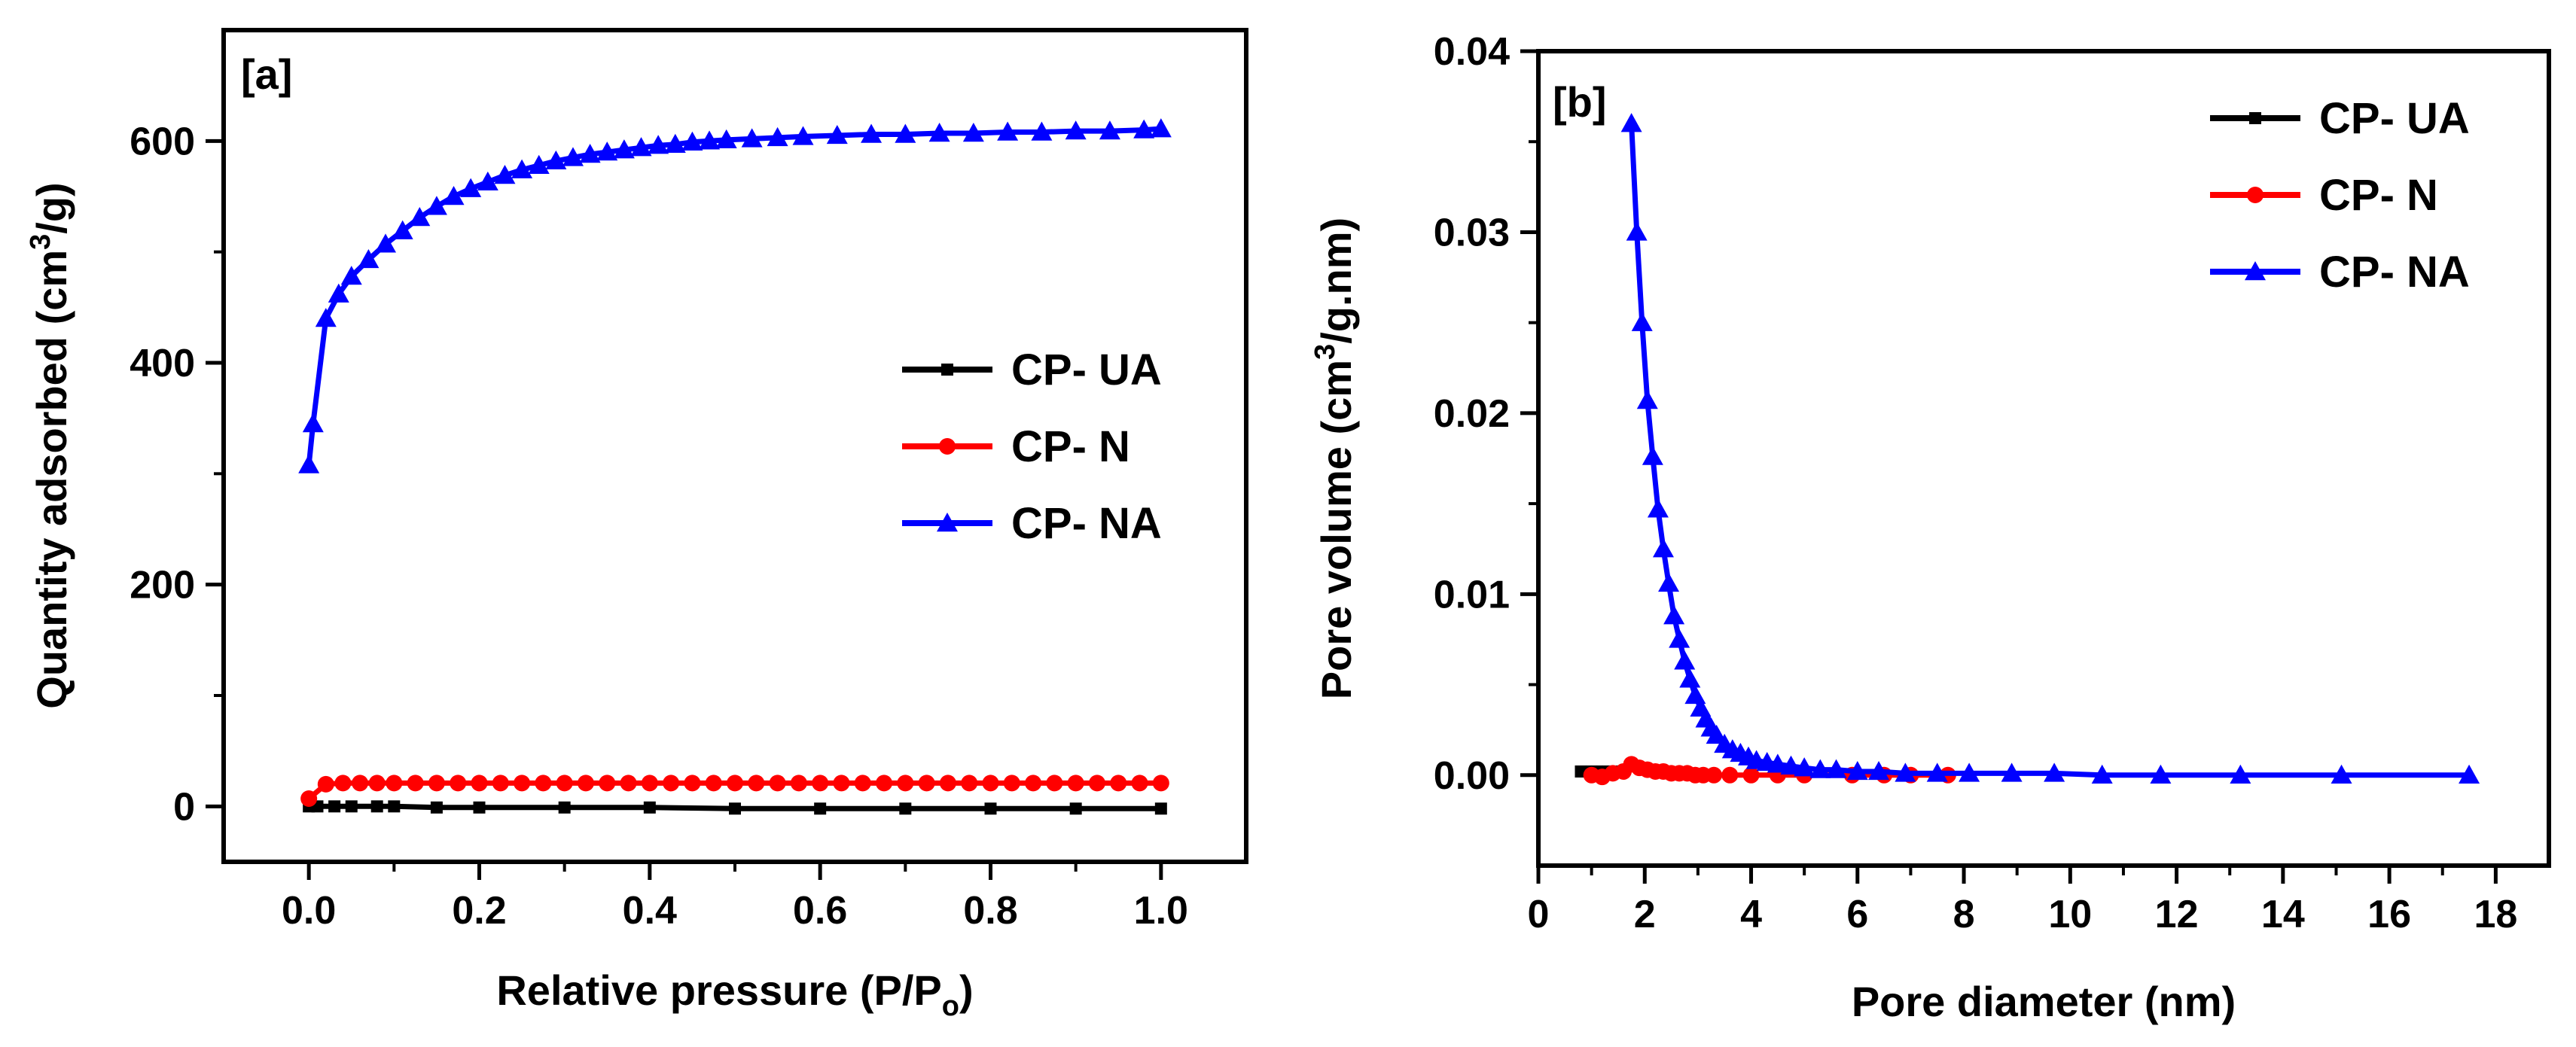 This screenshot has width=2576, height=1047. What do you see at coordinates (1472, 414) in the screenshot?
I see `y-tick-label: 0.02` at bounding box center [1472, 414].